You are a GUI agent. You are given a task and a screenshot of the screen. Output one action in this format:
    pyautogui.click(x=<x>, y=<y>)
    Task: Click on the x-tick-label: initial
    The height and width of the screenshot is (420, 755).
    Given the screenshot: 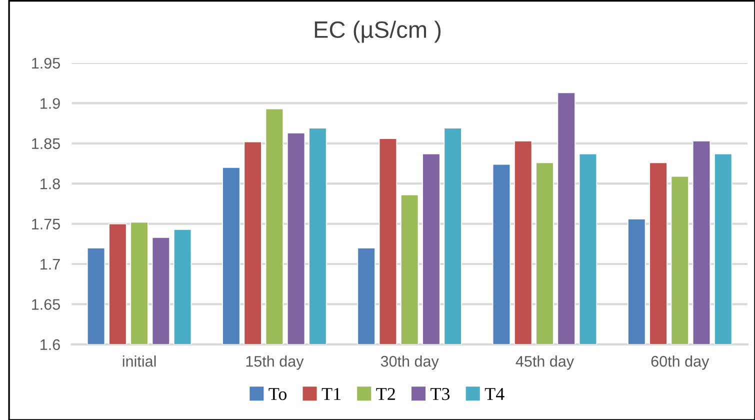 What is the action you would take?
    pyautogui.click(x=139, y=361)
    